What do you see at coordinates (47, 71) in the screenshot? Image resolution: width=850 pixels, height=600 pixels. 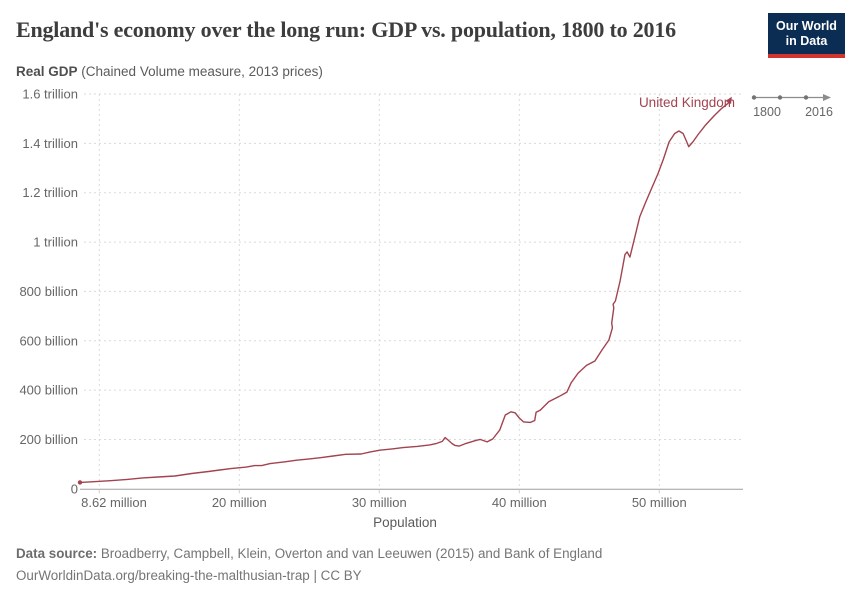 I see `y-axis-title-bold: Real GDP` at bounding box center [47, 71].